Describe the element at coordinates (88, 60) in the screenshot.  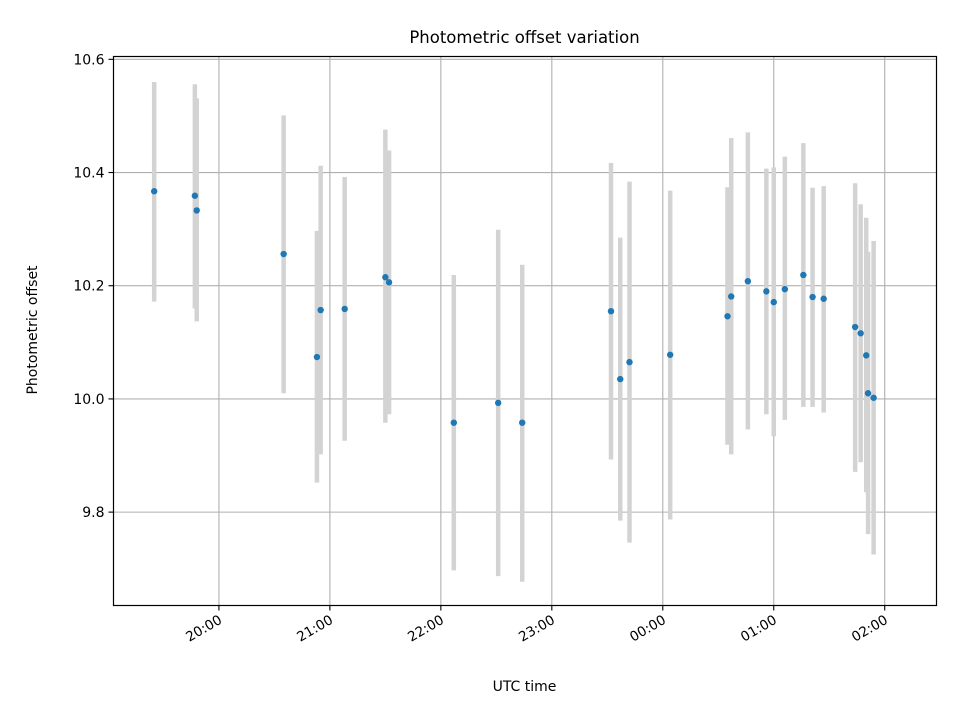
I see `y-tick-label: 10.6` at that location.